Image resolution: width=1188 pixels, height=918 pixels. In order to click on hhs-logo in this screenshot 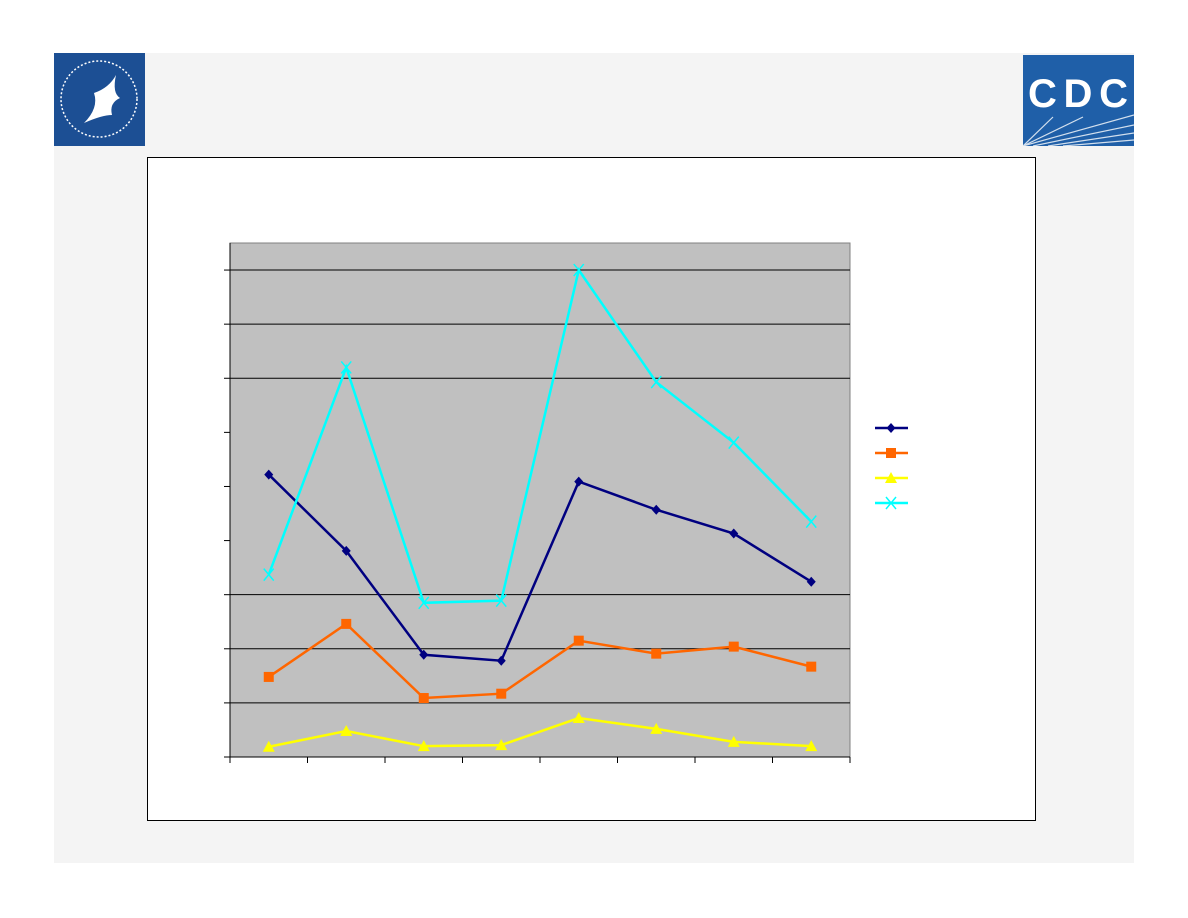, I will do `click(99, 99)`.